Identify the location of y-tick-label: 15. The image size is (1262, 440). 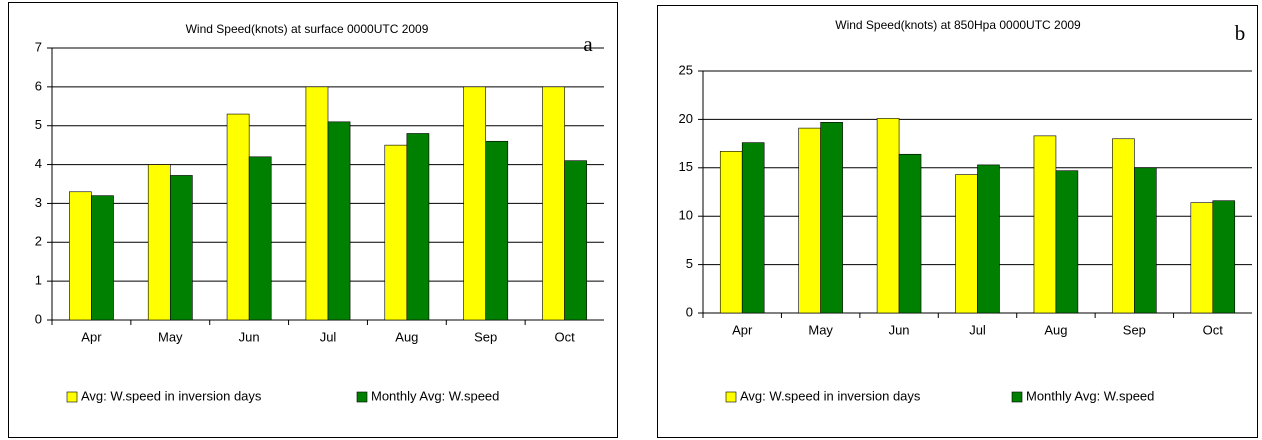
(686, 166).